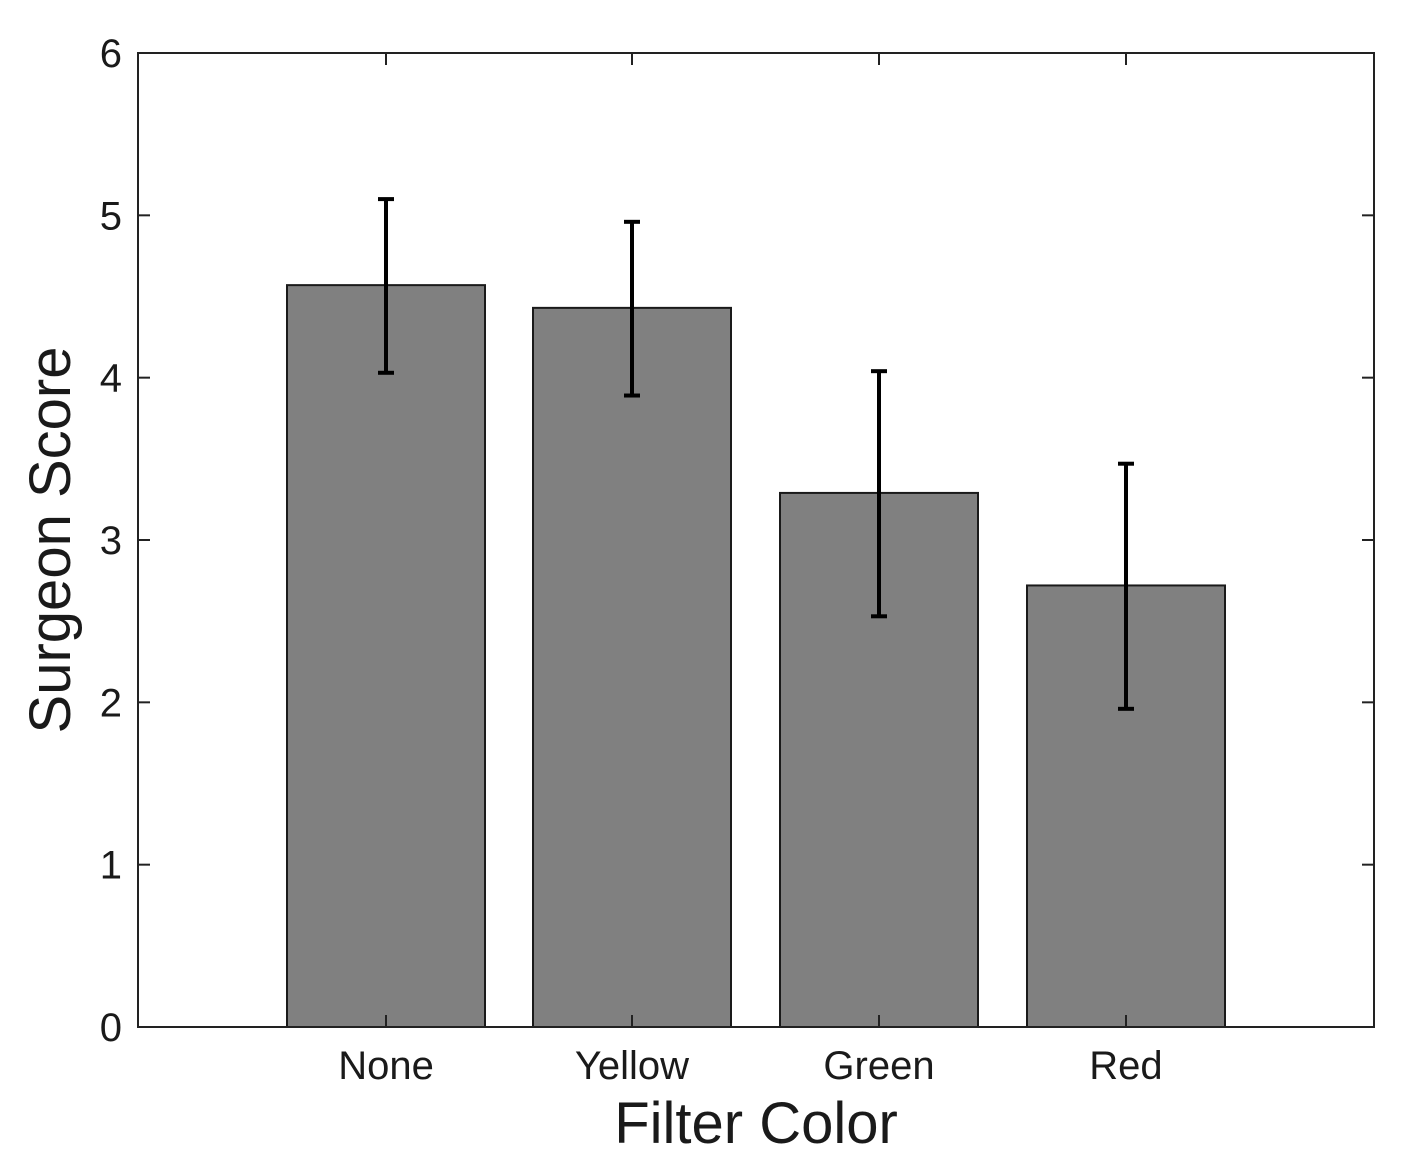  I want to click on x-tick-label-yellow: Yellow, so click(632, 1066).